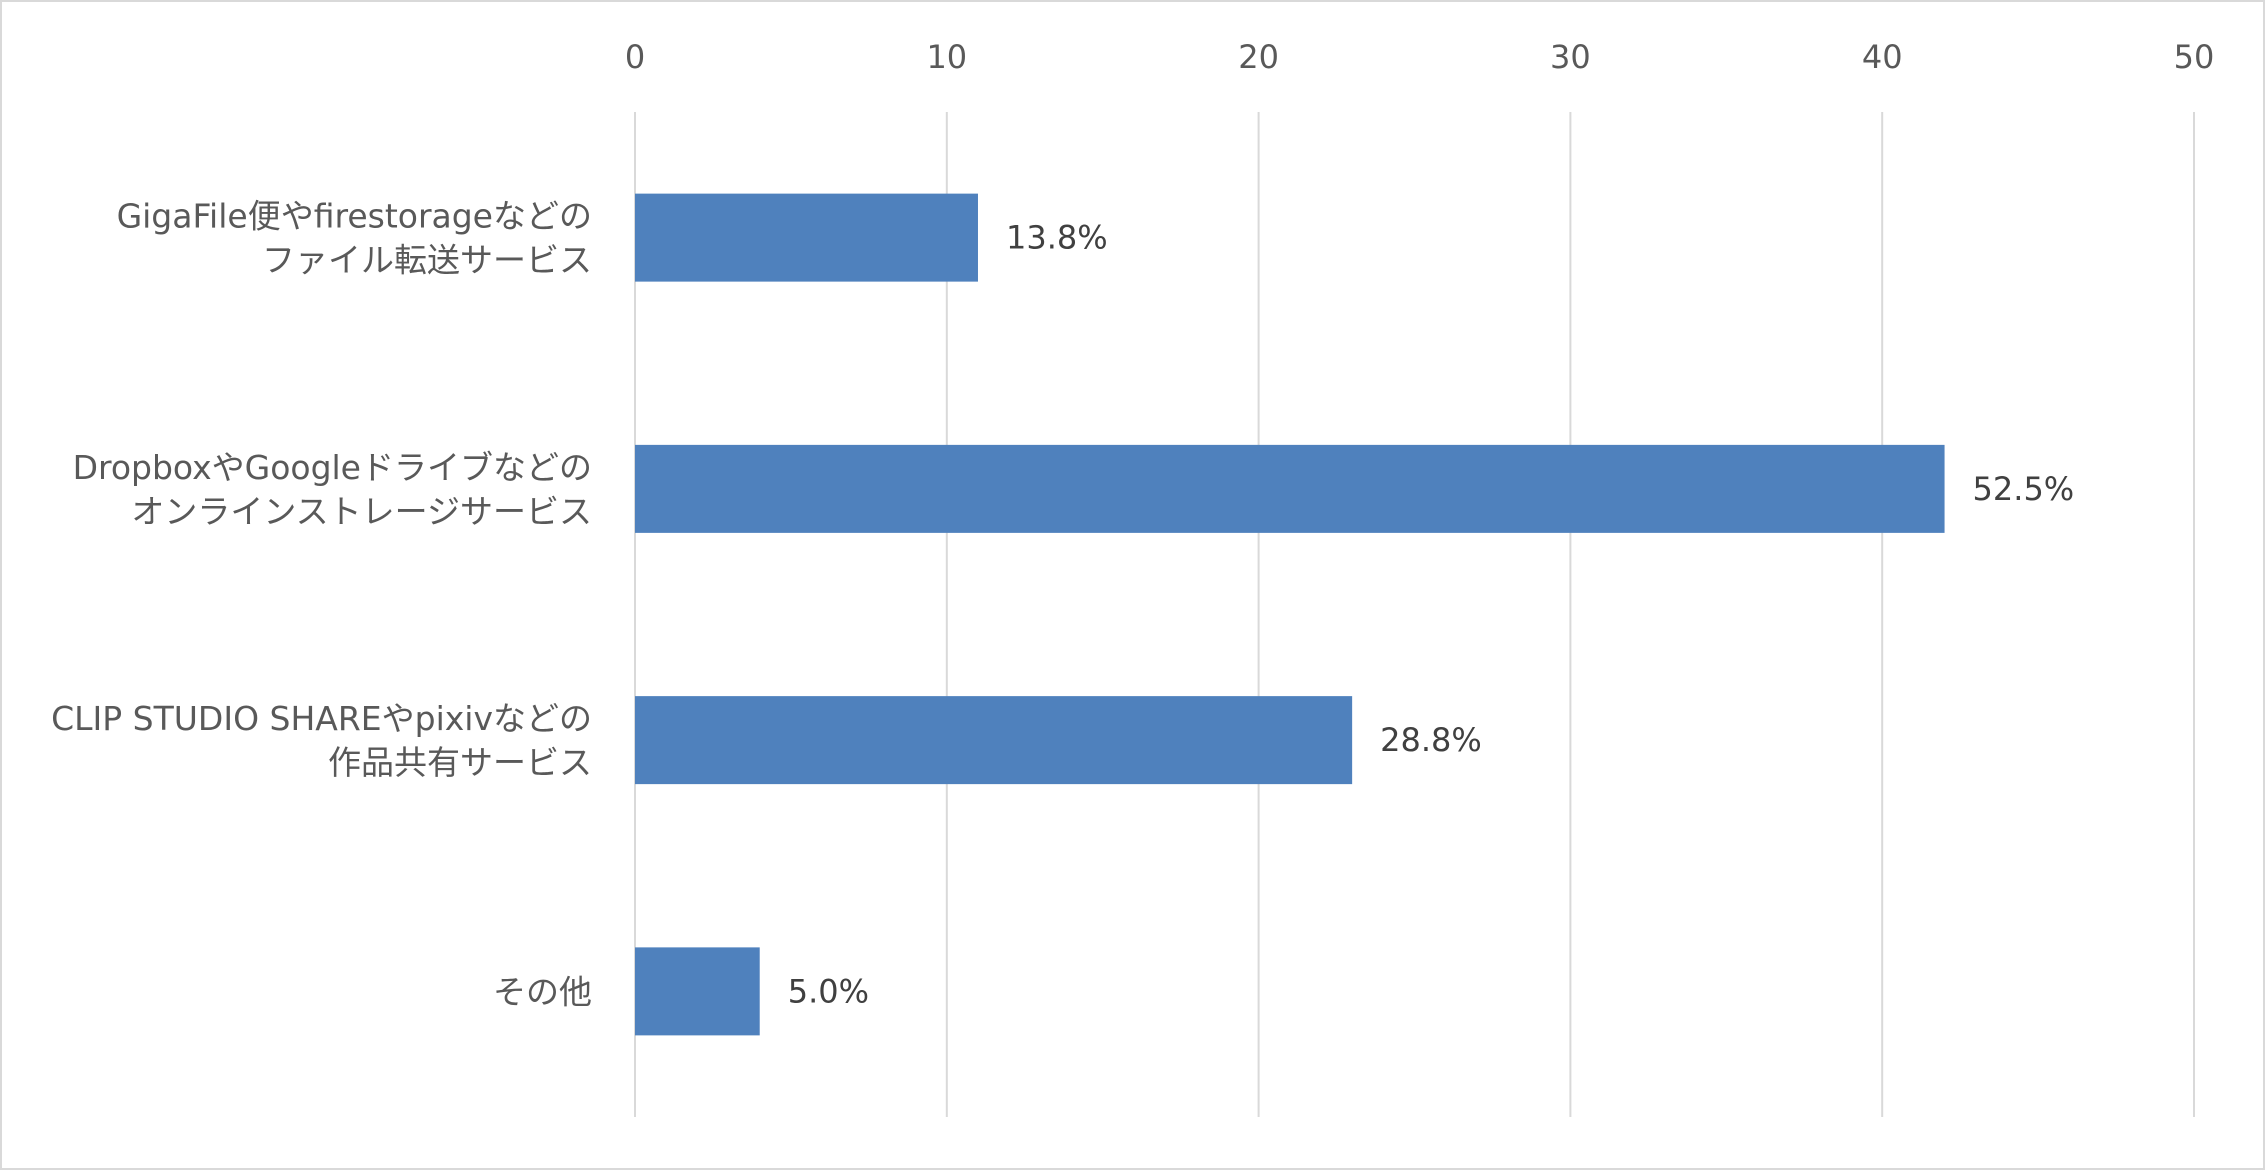 The height and width of the screenshot is (1172, 2265). What do you see at coordinates (1057, 238) in the screenshot?
I see `data-label: 13.8%` at bounding box center [1057, 238].